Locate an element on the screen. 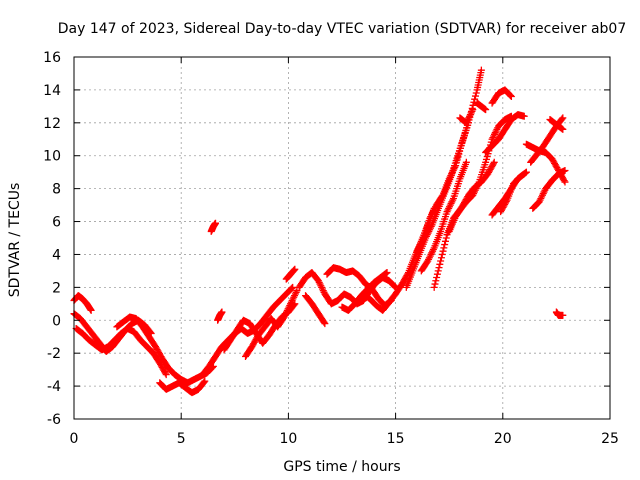 The width and height of the screenshot is (640, 480). x-tick-label: 0 is located at coordinates (74, 439).